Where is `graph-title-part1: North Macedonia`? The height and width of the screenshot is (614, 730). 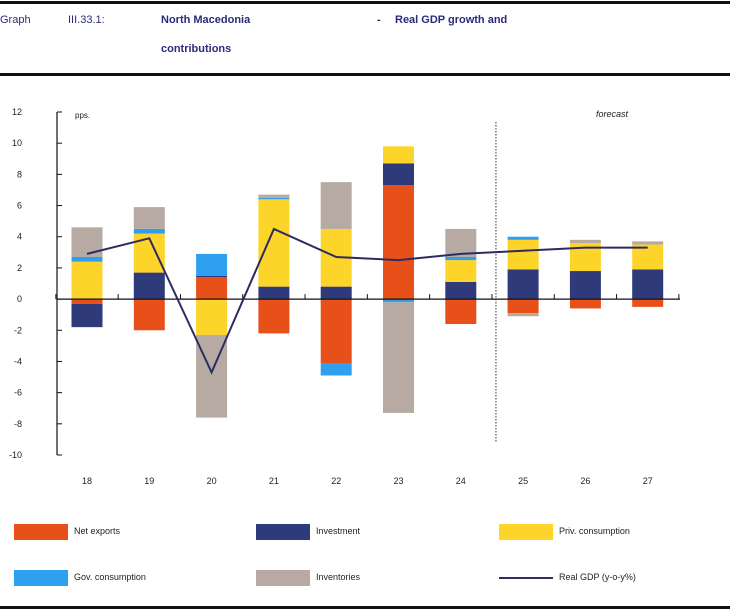 graph-title-part1: North Macedonia is located at coordinates (206, 20).